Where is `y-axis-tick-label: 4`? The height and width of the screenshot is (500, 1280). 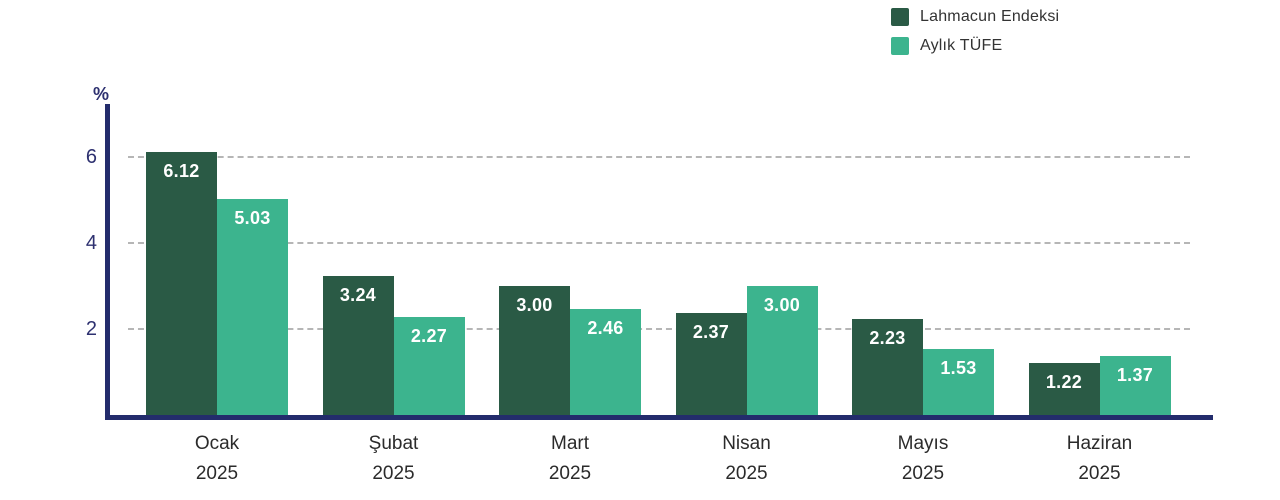 y-axis-tick-label: 4 is located at coordinates (91, 243).